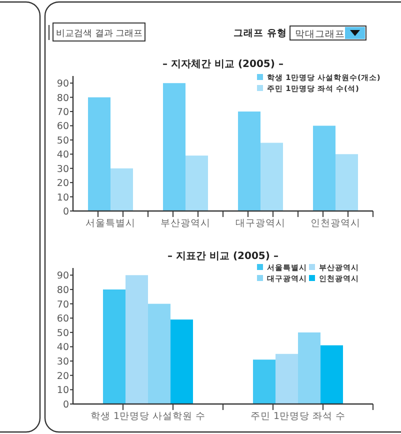 The image size is (401, 434). Describe the element at coordinates (111, 223) in the screenshot. I see `x-tick-label: 서울특별시` at that location.